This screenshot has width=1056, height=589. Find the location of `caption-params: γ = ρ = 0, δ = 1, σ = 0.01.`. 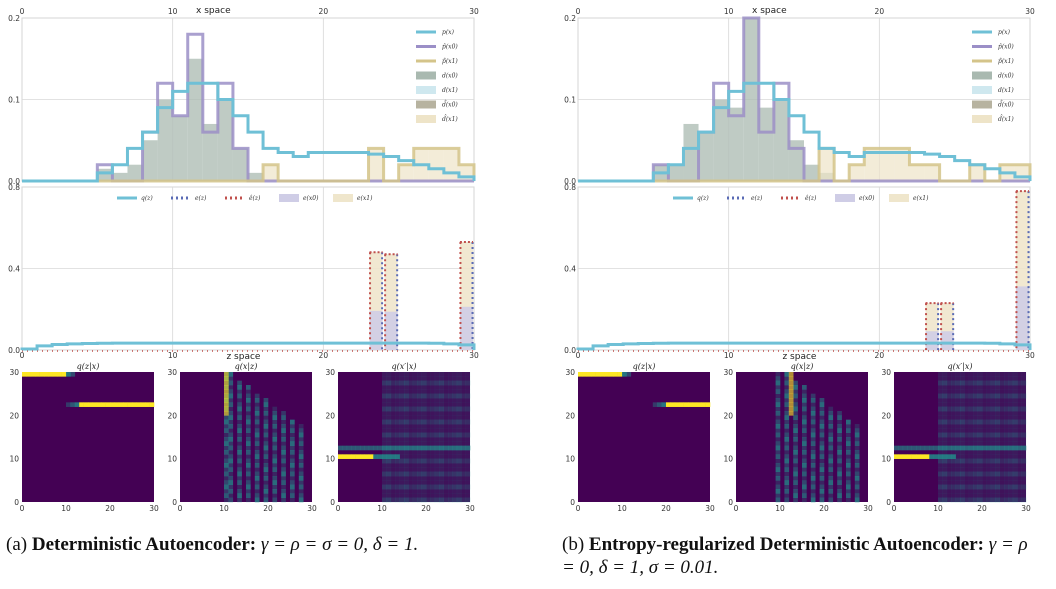

caption-params: γ = ρ = 0, δ = 1, σ = 0.01. is located at coordinates (795, 556).